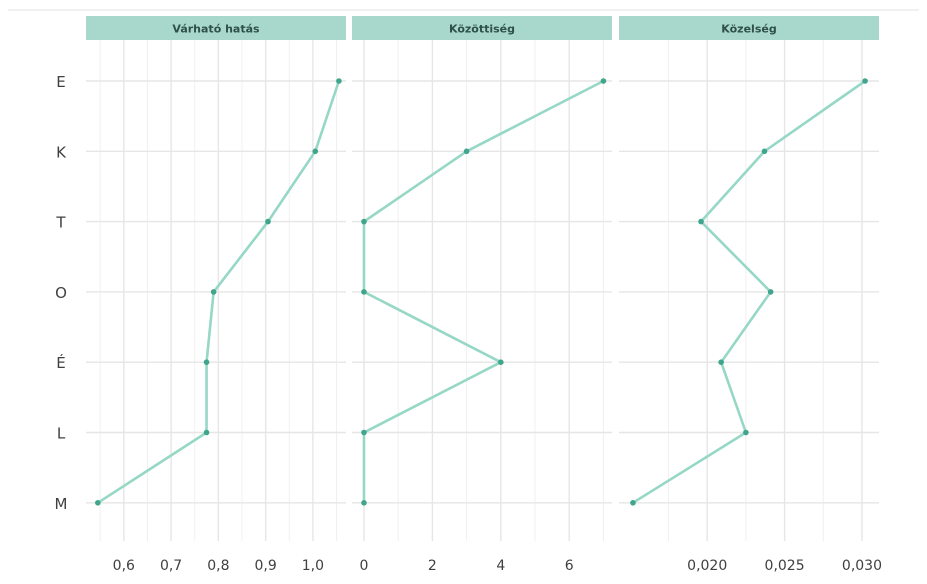 The width and height of the screenshot is (927, 584). What do you see at coordinates (313, 566) in the screenshot?
I see `x-tick-label: 1,0` at bounding box center [313, 566].